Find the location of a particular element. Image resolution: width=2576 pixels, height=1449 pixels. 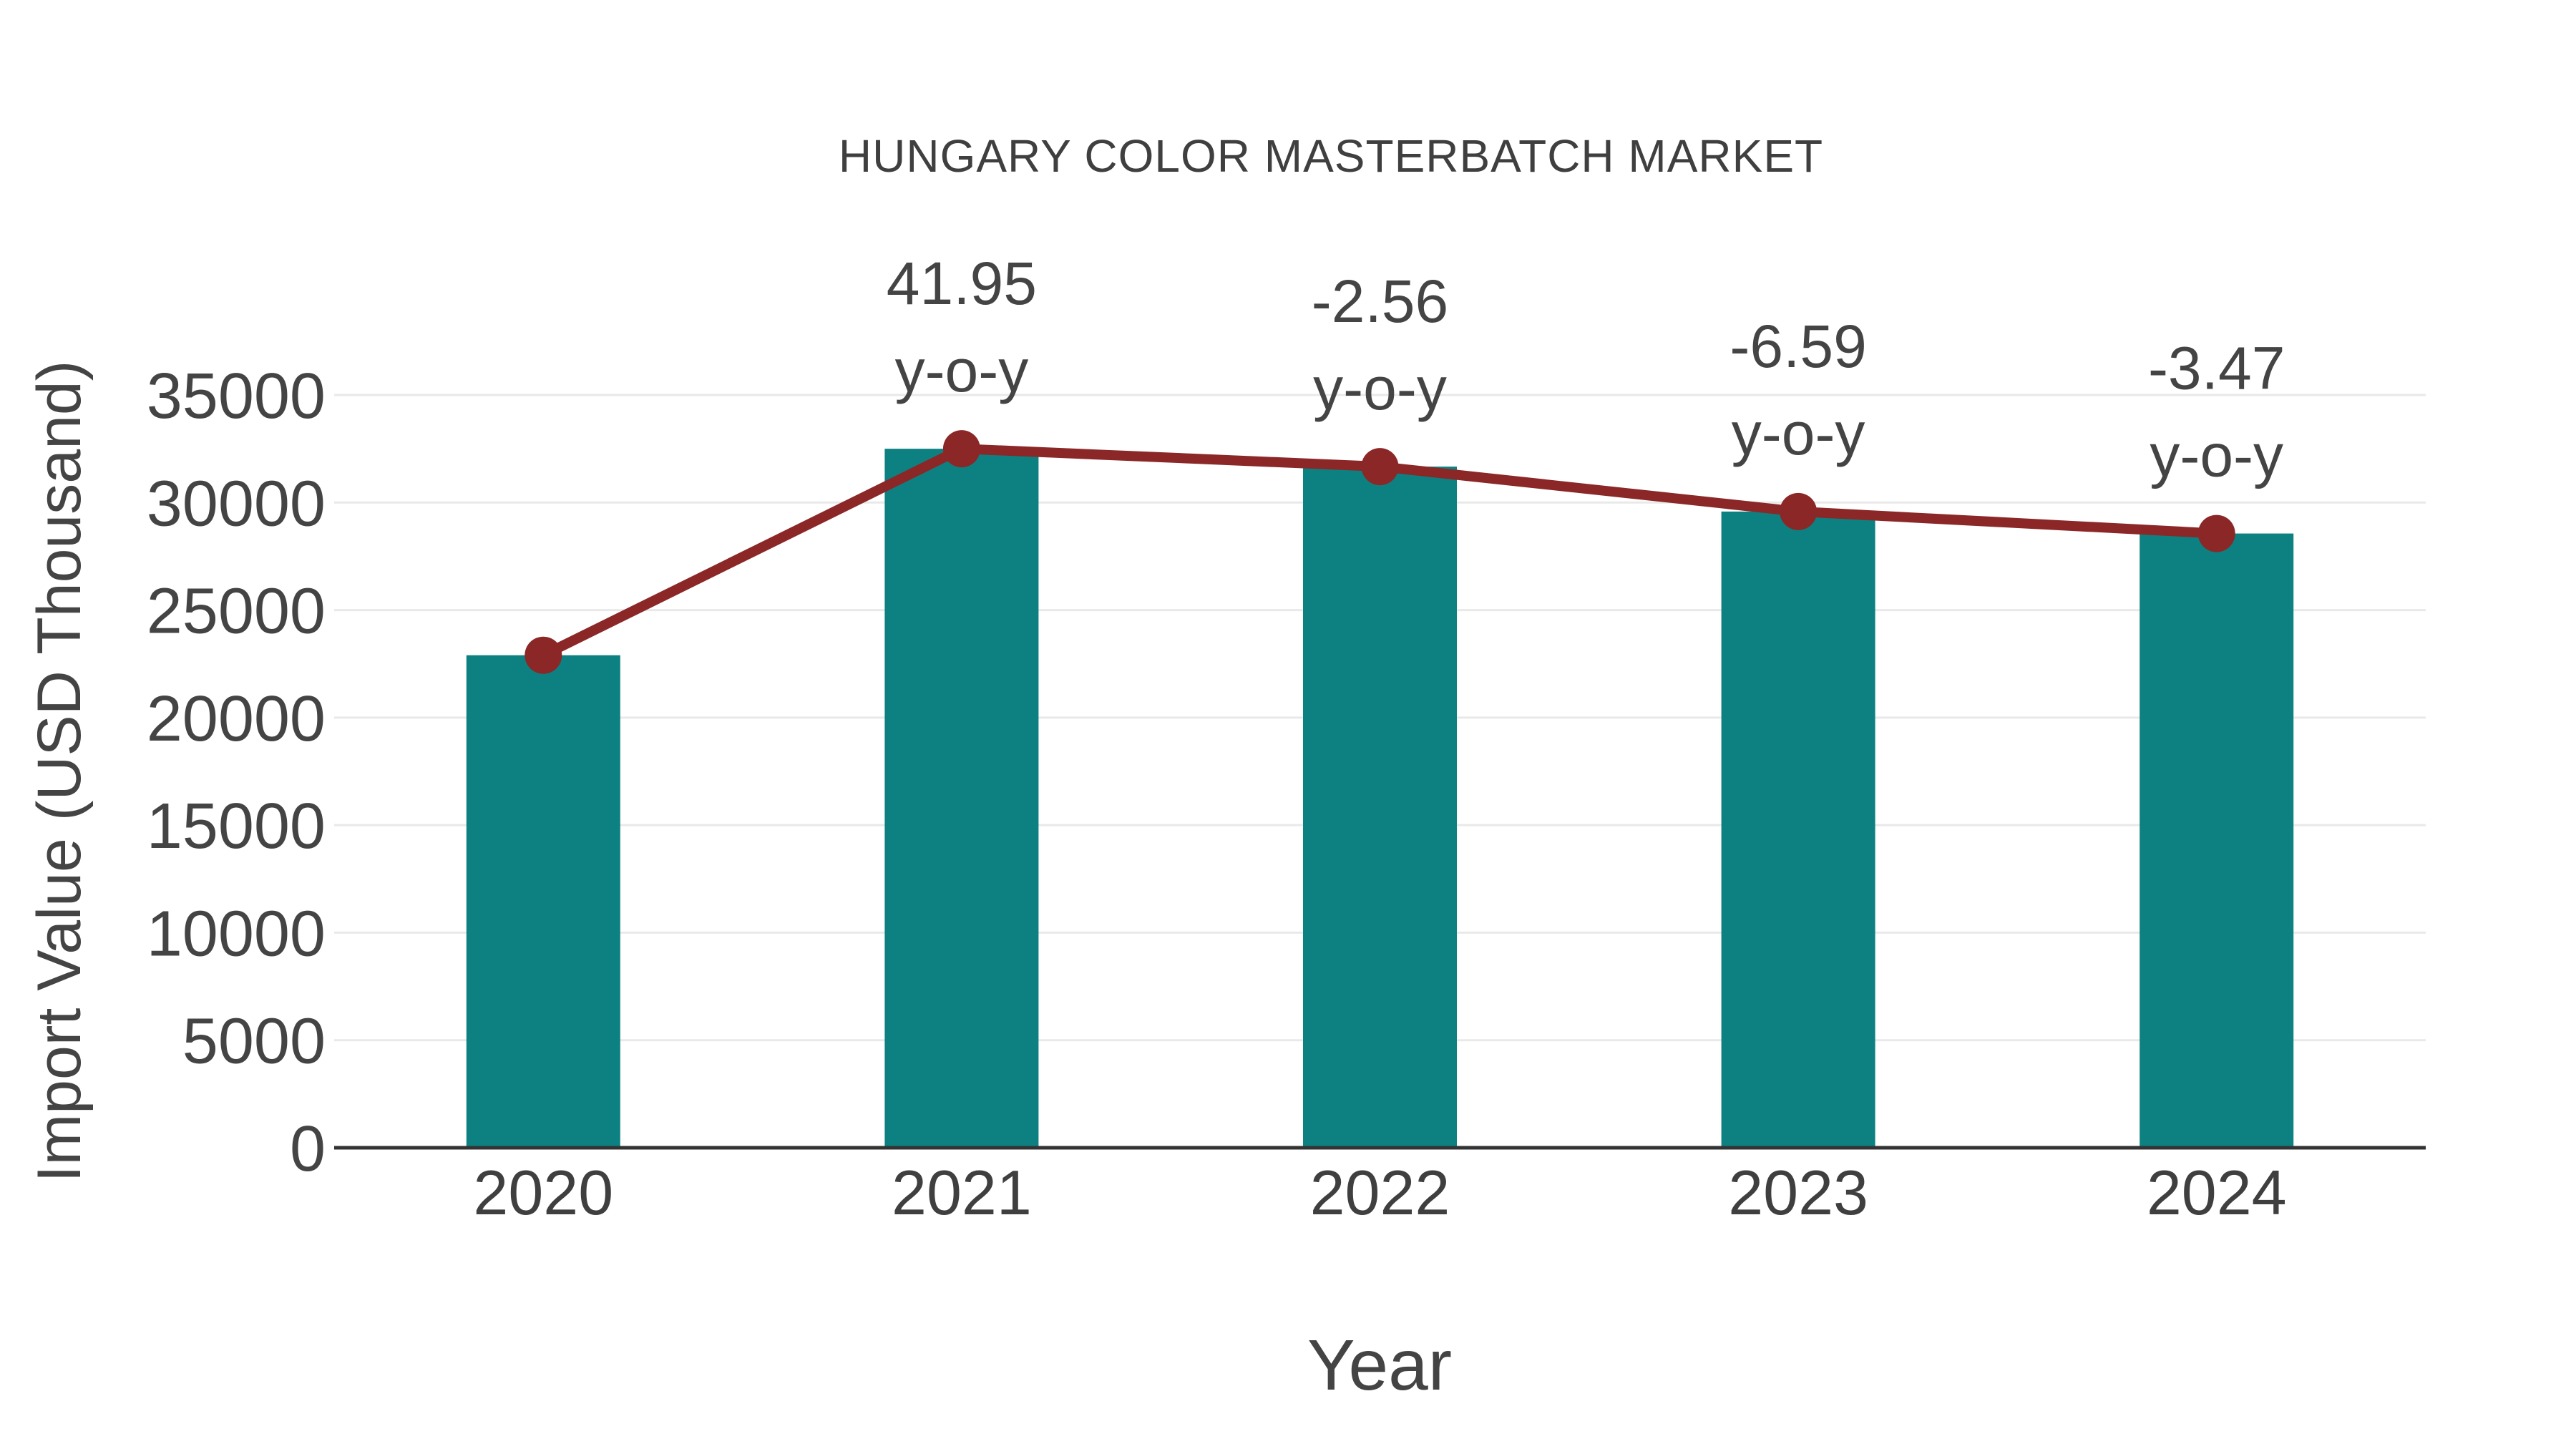

y-tick-10000: 10000 is located at coordinates (236, 934).